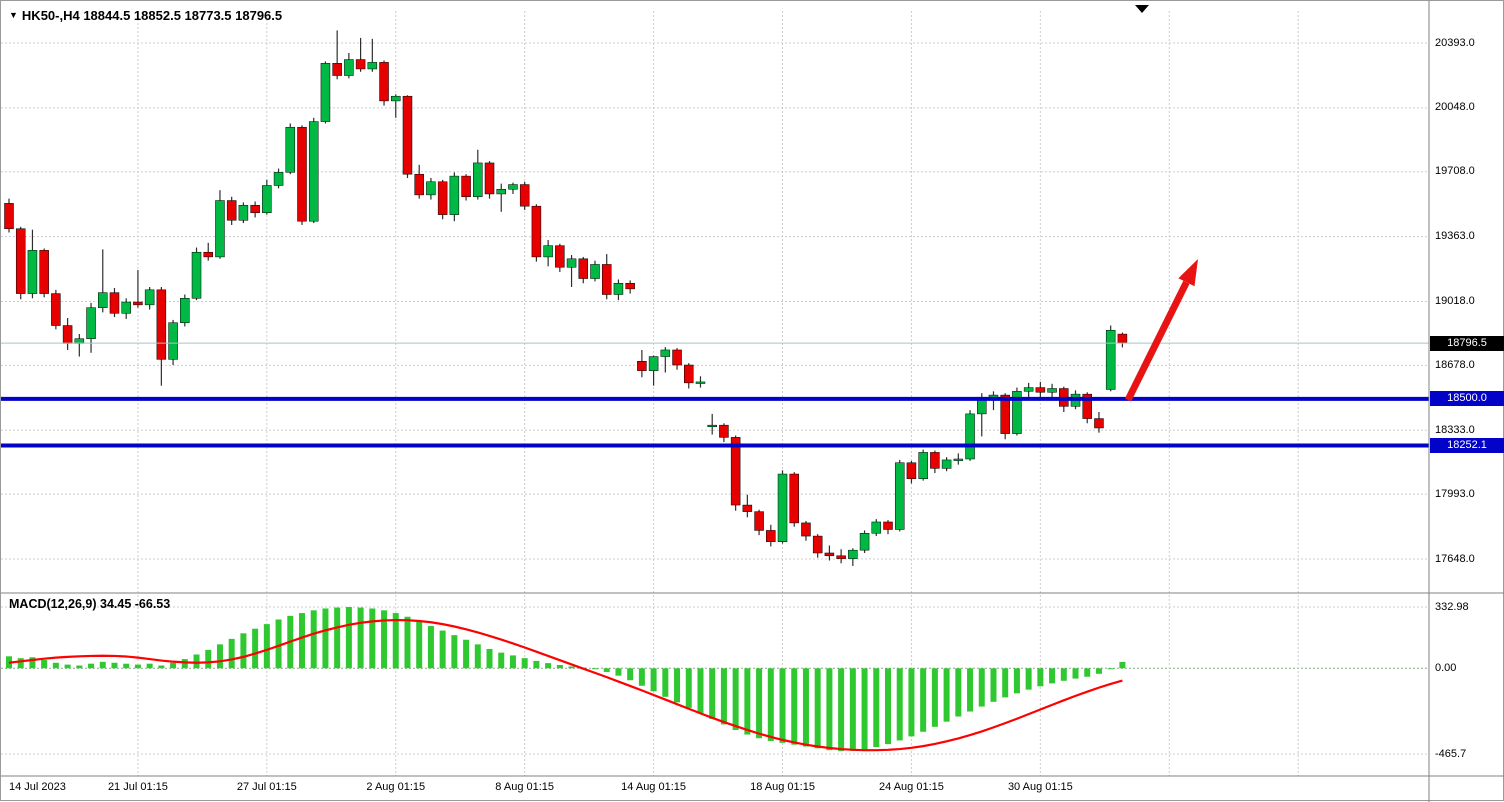  Describe the element at coordinates (1467, 343) in the screenshot. I see `current-price-badge: 18796.5` at that location.